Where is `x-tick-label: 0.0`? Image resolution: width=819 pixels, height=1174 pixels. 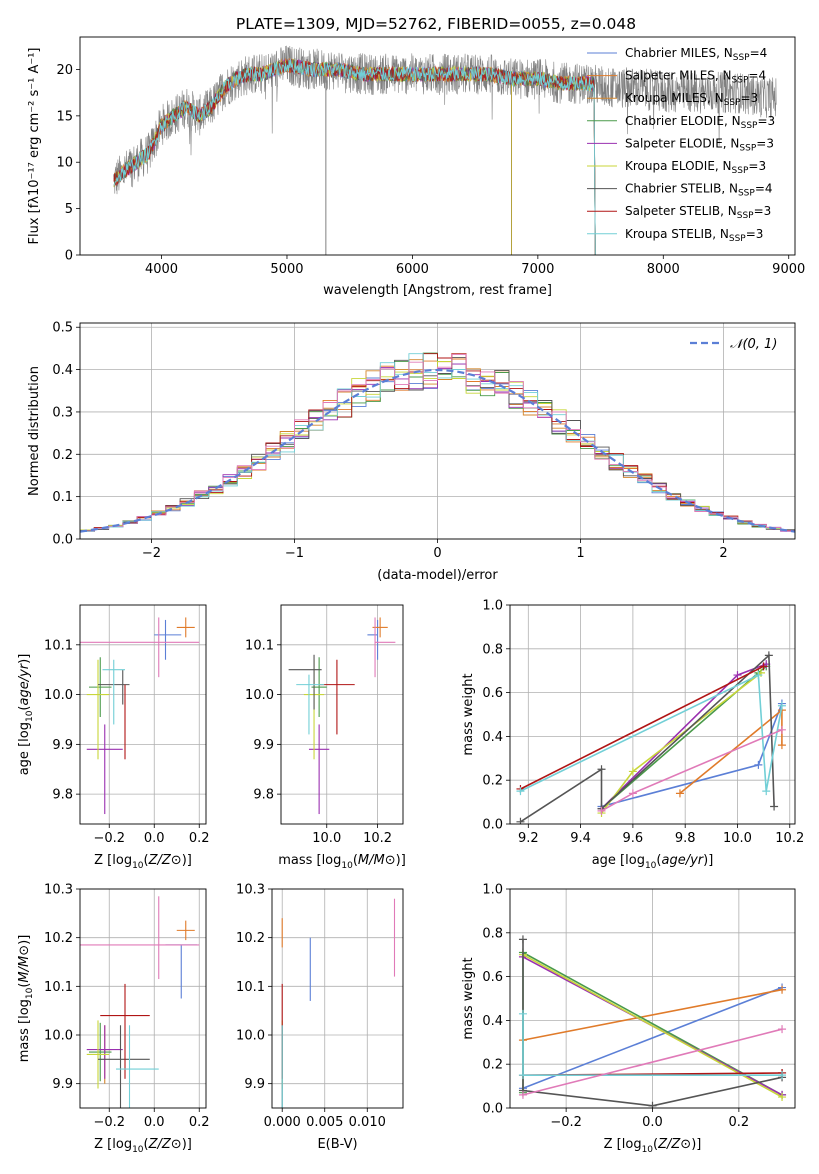
x-tick-label: 0.0 is located at coordinates (652, 1122).